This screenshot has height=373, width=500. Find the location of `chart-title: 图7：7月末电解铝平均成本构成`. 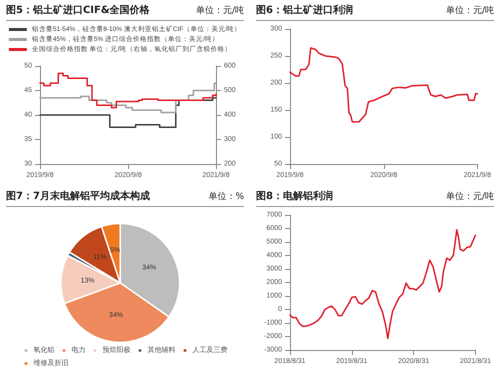

chart-title: 图7：7月末电解铝平均成本构成 is located at coordinates (78, 197).